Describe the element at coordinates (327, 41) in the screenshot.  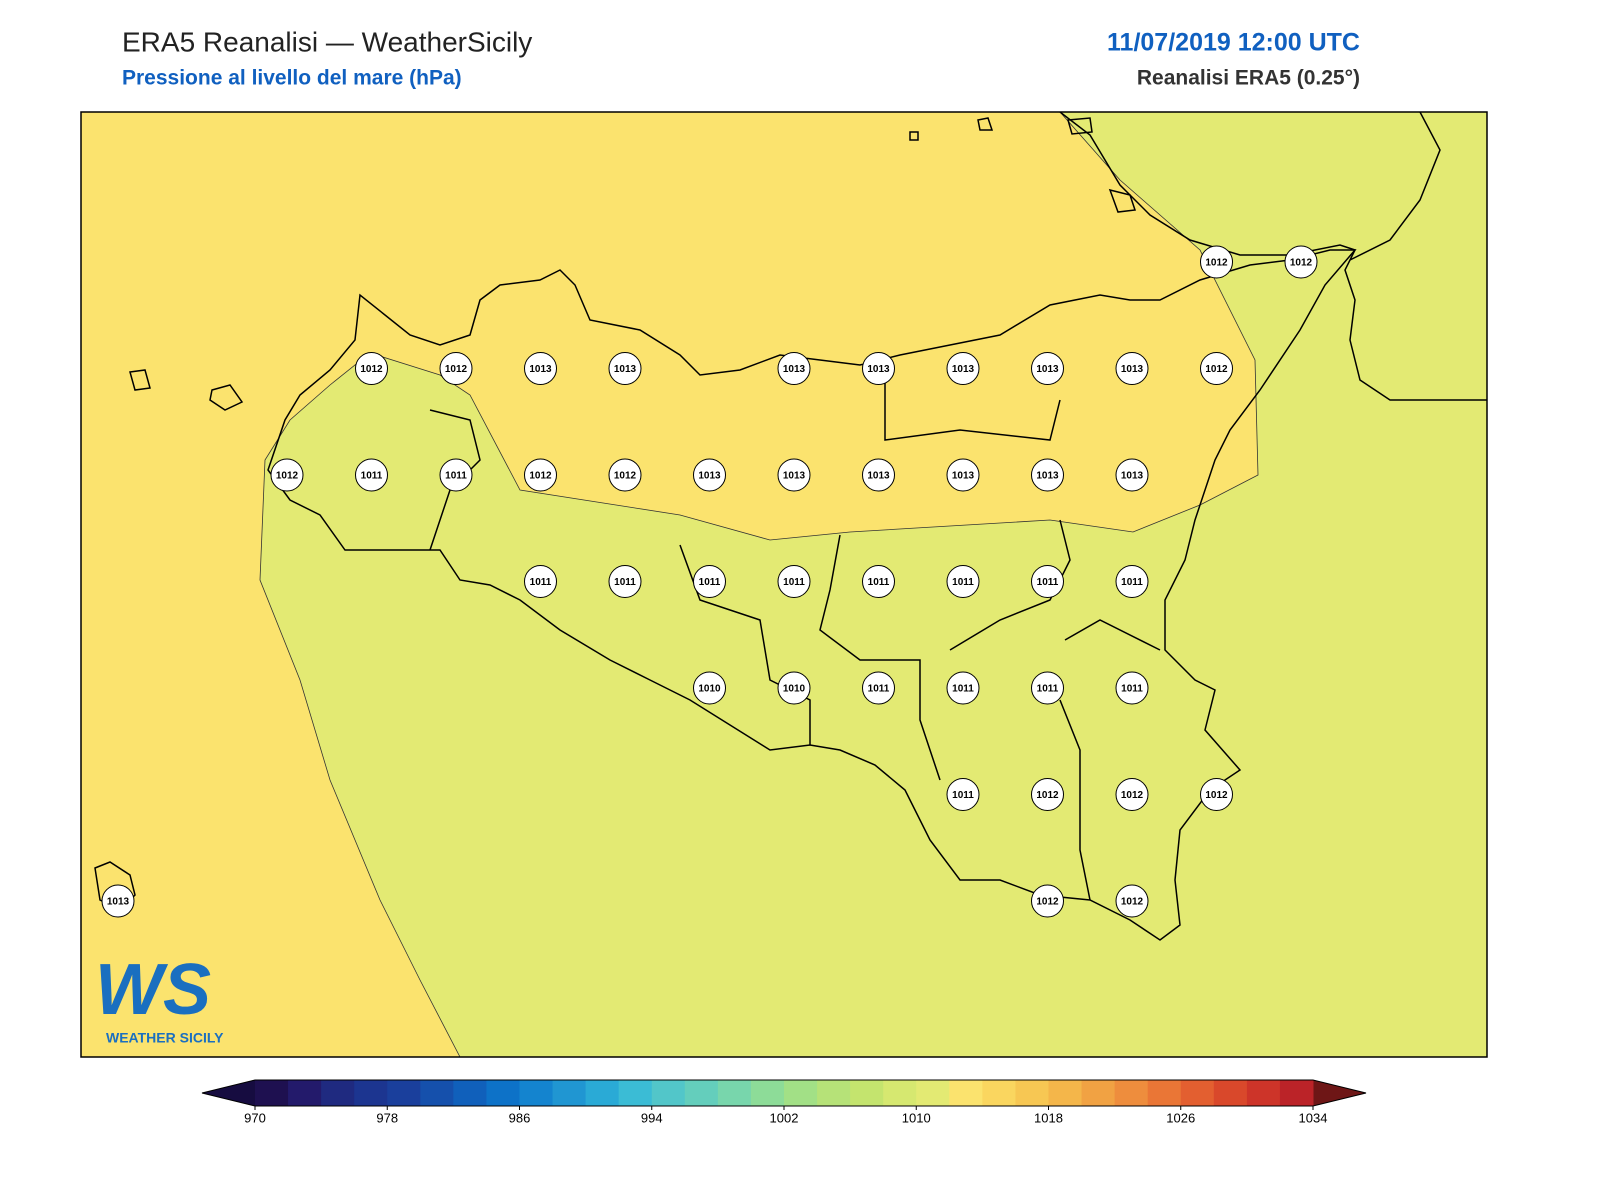
I see `title: ERA5 Reanalisi — WeatherSicily` at that location.